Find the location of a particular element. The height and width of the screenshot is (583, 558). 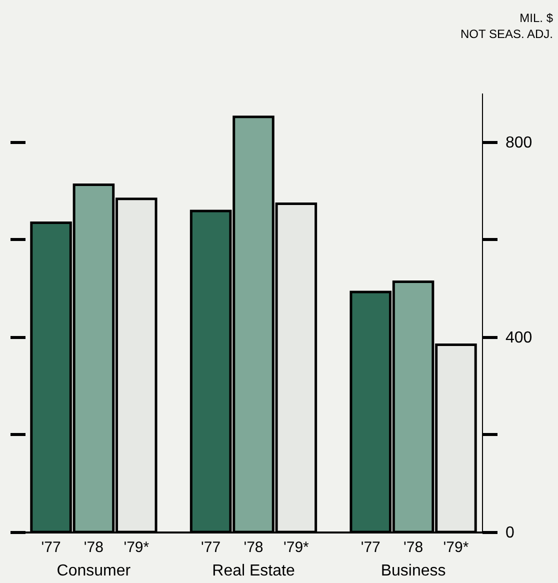

y-tick-label: 400 is located at coordinates (519, 337).